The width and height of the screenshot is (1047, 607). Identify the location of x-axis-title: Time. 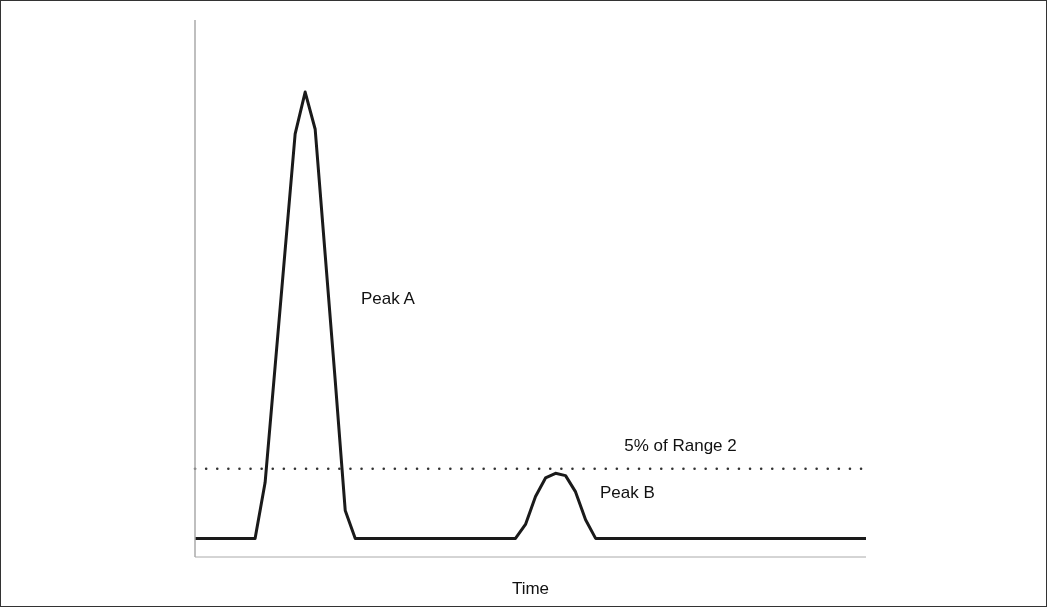
(530, 588).